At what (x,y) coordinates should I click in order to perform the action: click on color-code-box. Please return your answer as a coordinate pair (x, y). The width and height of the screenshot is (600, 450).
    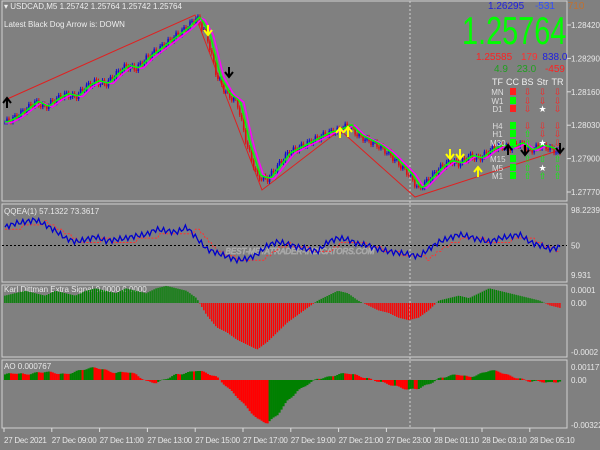
    Looking at the image, I should click on (512, 177).